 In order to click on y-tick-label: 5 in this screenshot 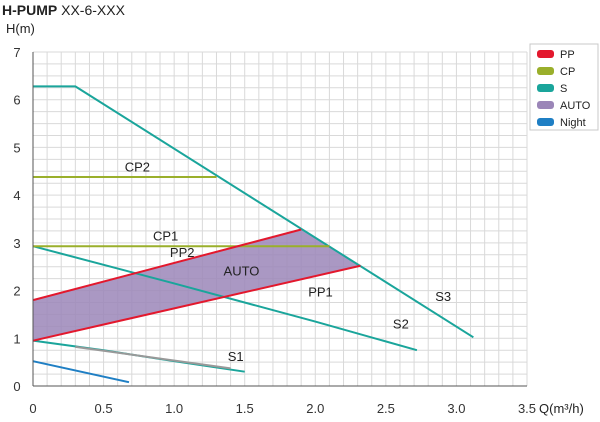, I will do `click(16, 147)`.